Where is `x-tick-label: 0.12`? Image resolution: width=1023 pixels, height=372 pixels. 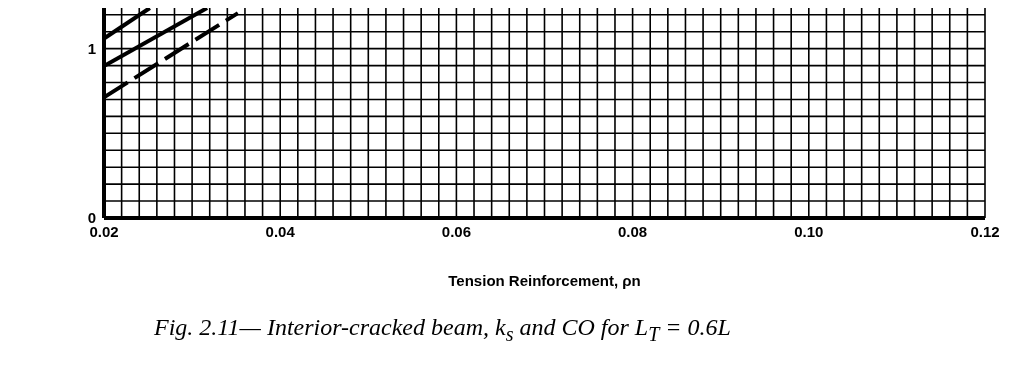
x-tick-label: 0.12 is located at coordinates (985, 231).